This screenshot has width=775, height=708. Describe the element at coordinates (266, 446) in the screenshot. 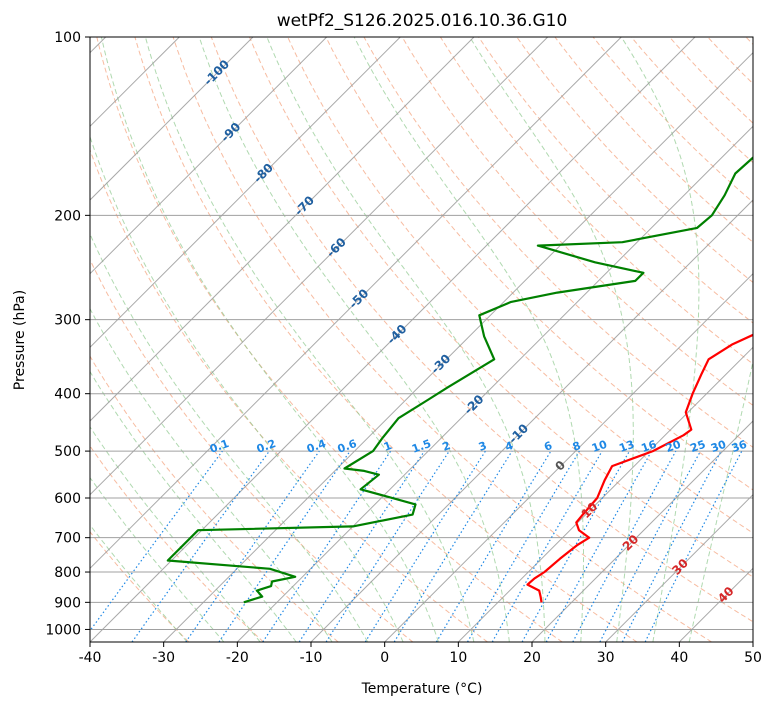

I see `mixing-ratio-label: 0.2` at that location.